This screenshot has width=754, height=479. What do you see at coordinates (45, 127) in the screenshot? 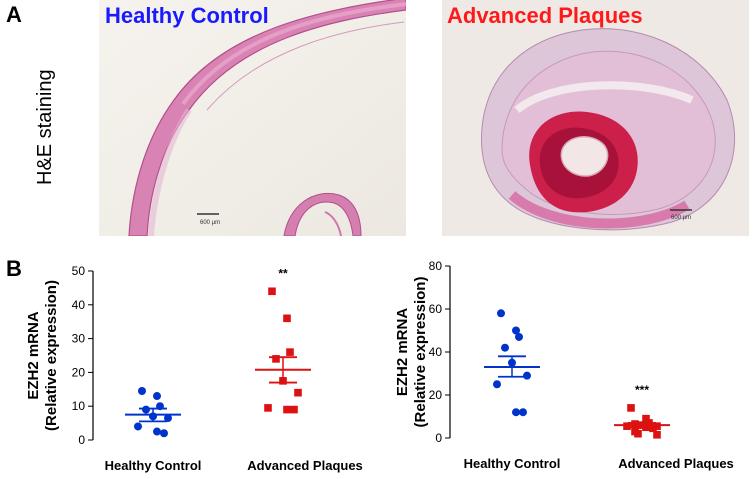
I see `he-staining-label: H&E staining` at bounding box center [45, 127].